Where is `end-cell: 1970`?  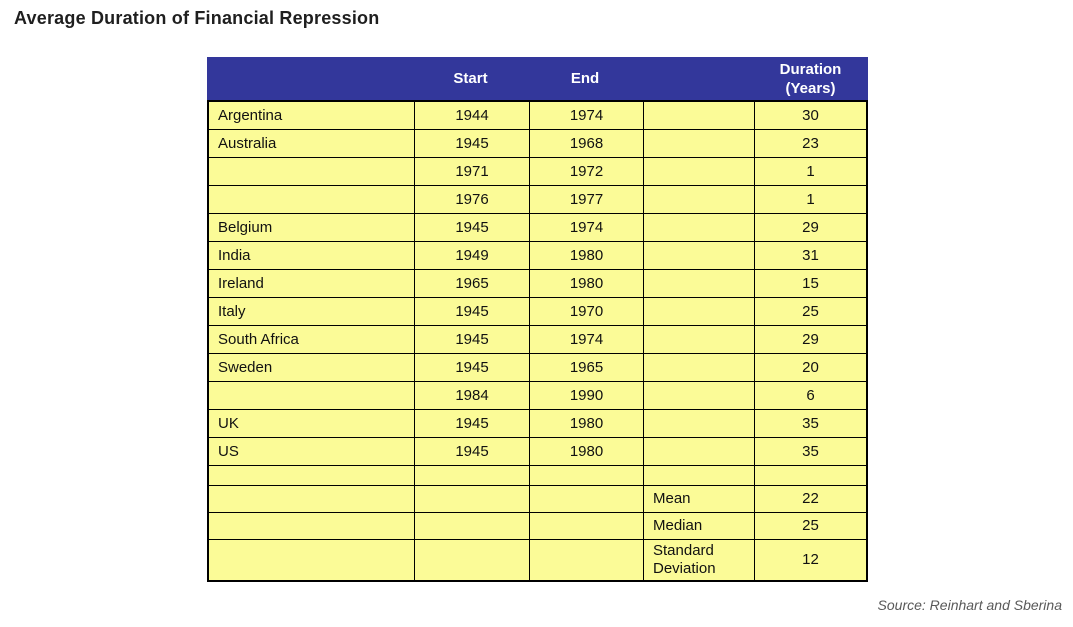 end-cell: 1970 is located at coordinates (587, 311).